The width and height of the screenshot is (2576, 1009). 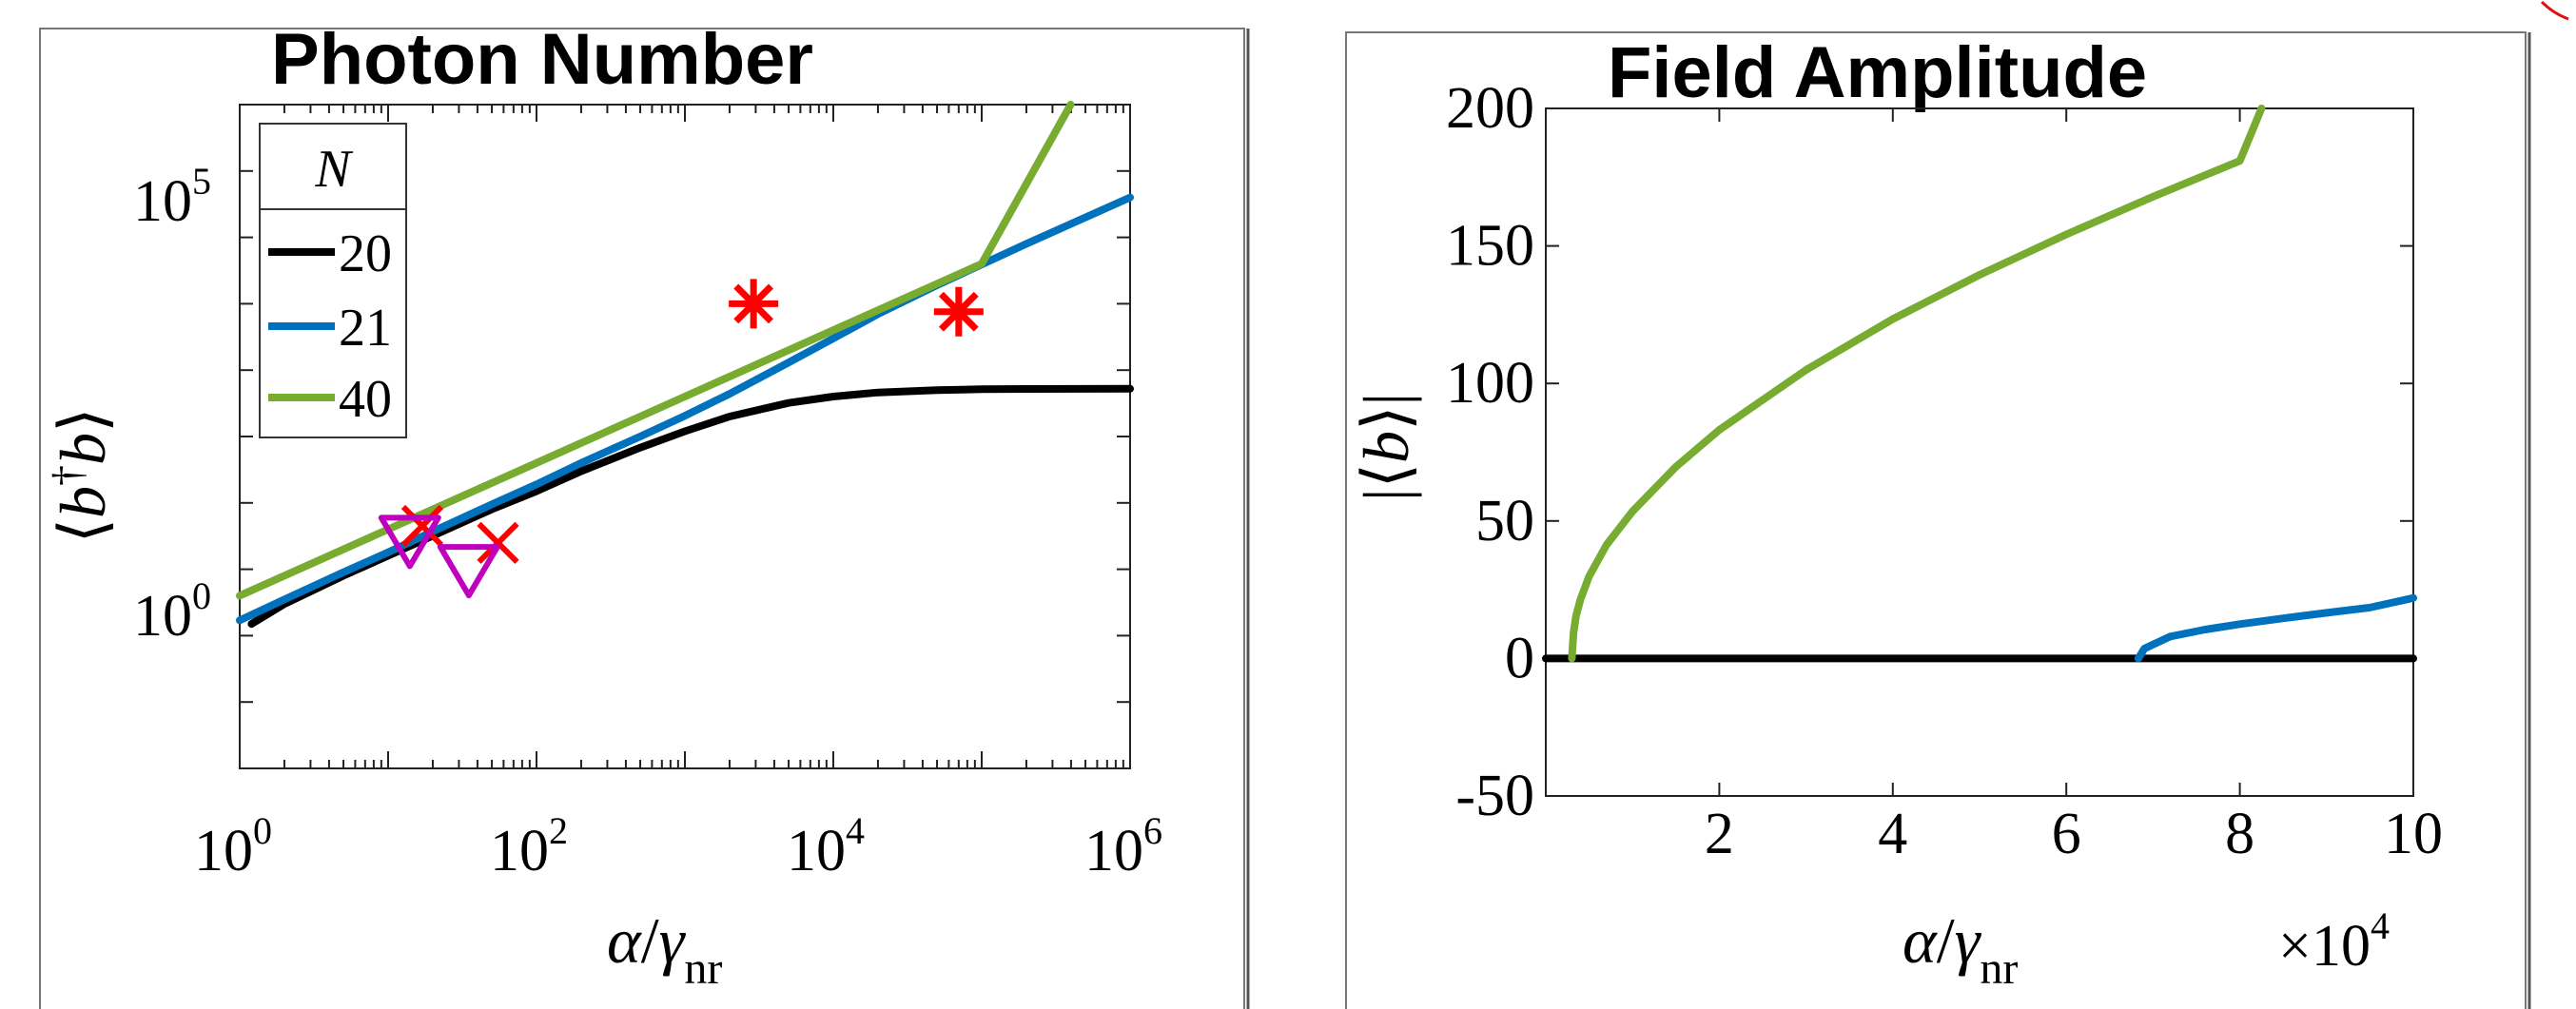 I want to click on chart-title: Photon Number, so click(x=542, y=59).